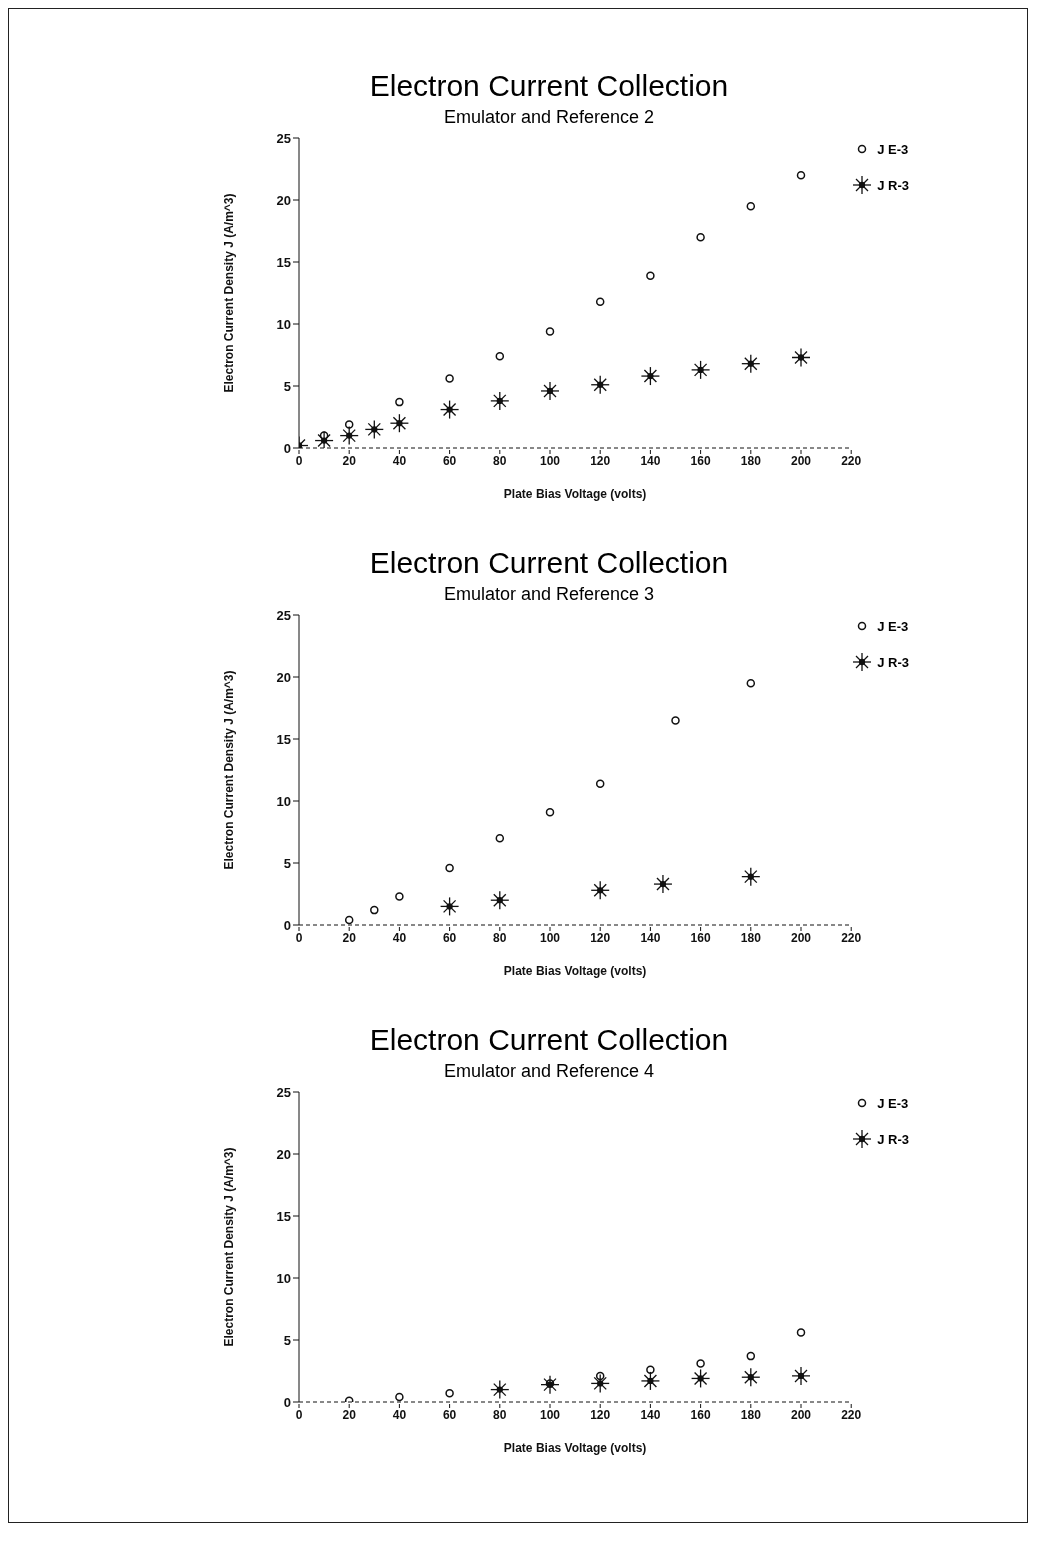 Image resolution: width=1052 pixels, height=1548 pixels. I want to click on chart-subtitle: Emulator and Reference 2, so click(549, 117).